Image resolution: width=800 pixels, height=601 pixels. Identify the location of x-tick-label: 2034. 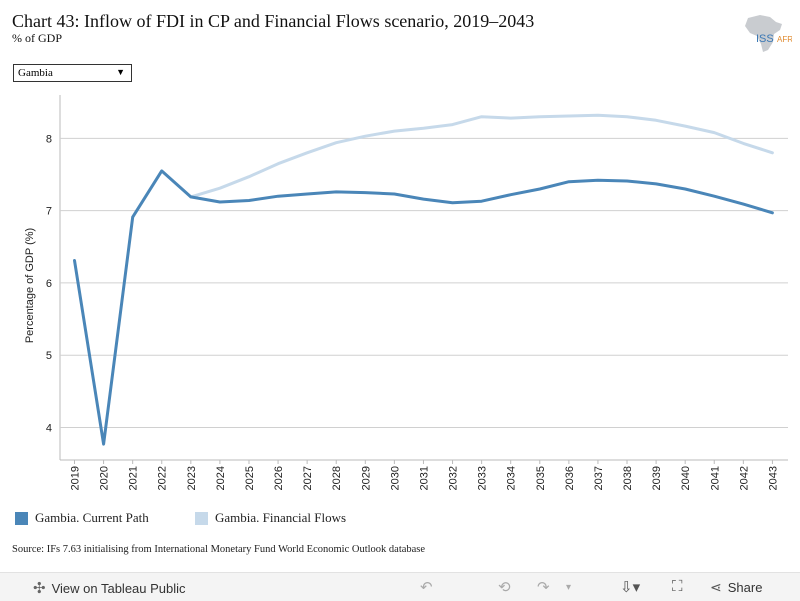
(512, 478).